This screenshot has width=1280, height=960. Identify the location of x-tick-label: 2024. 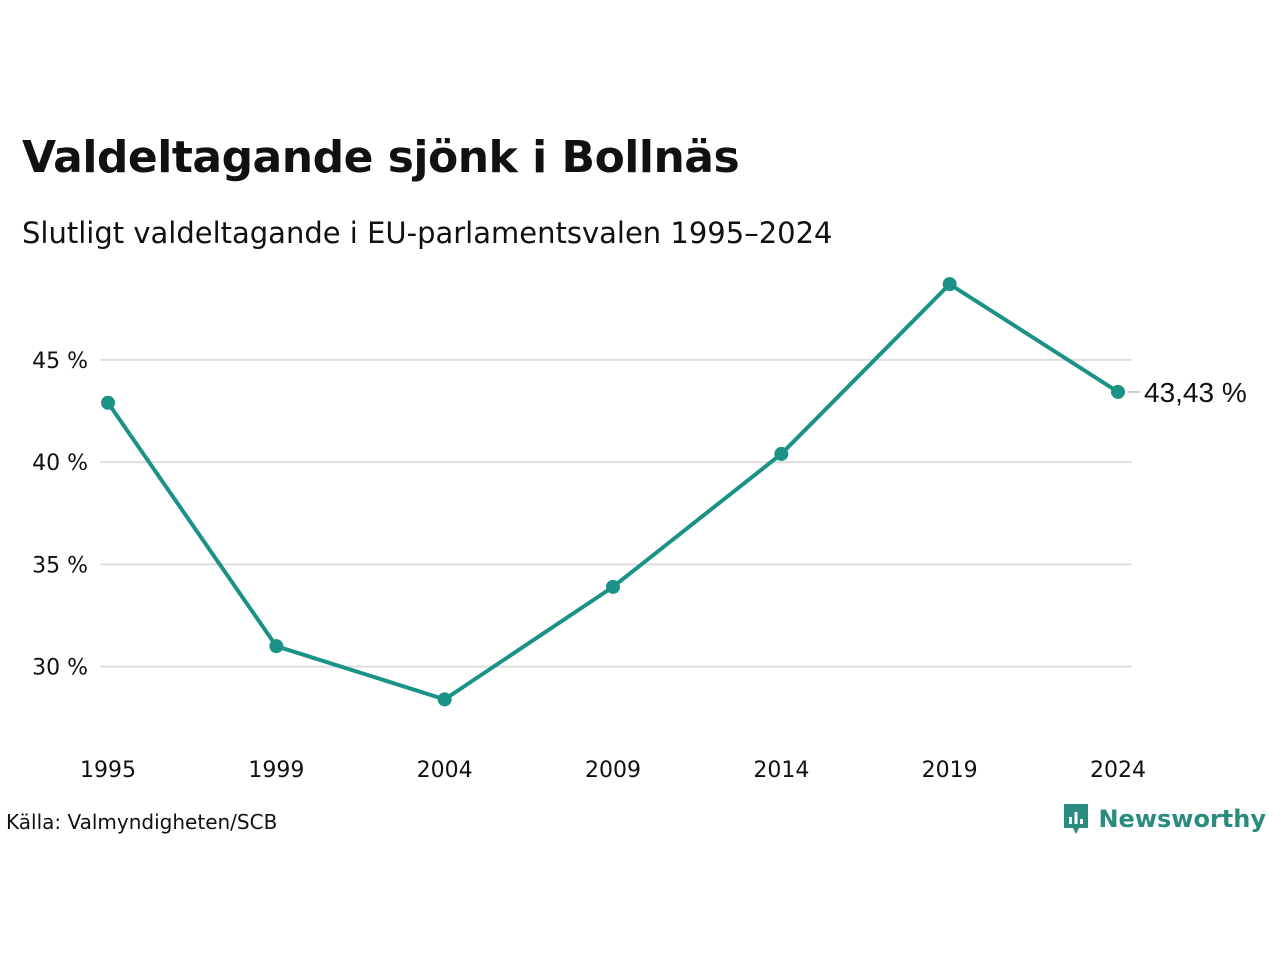
(1118, 770).